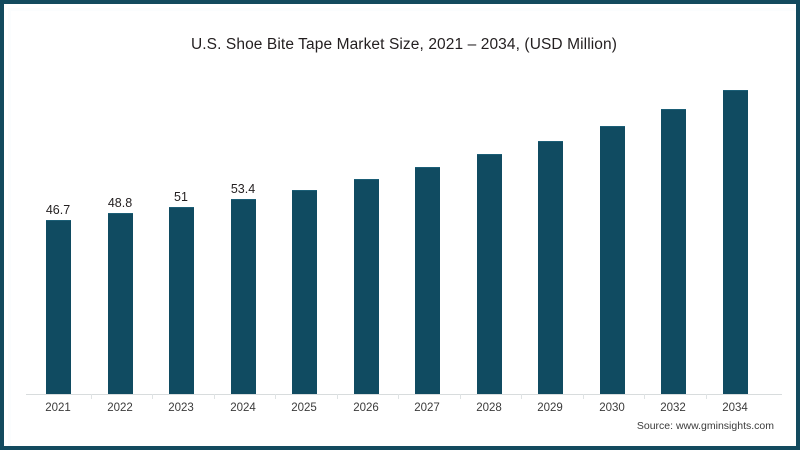 This screenshot has width=800, height=450. I want to click on x-label-2032: 2032, so click(673, 408).